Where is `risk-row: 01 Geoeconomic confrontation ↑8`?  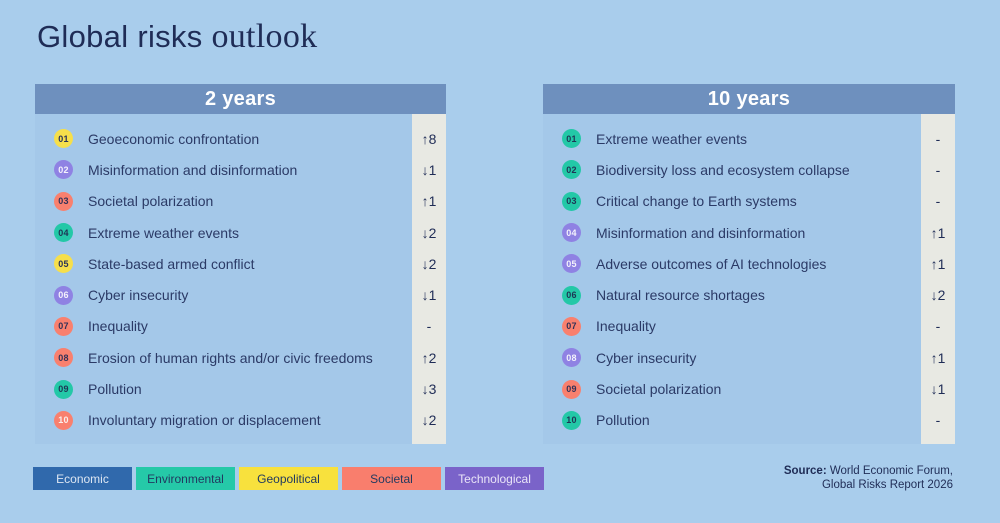 risk-row: 01 Geoeconomic confrontation ↑8 is located at coordinates (240, 138).